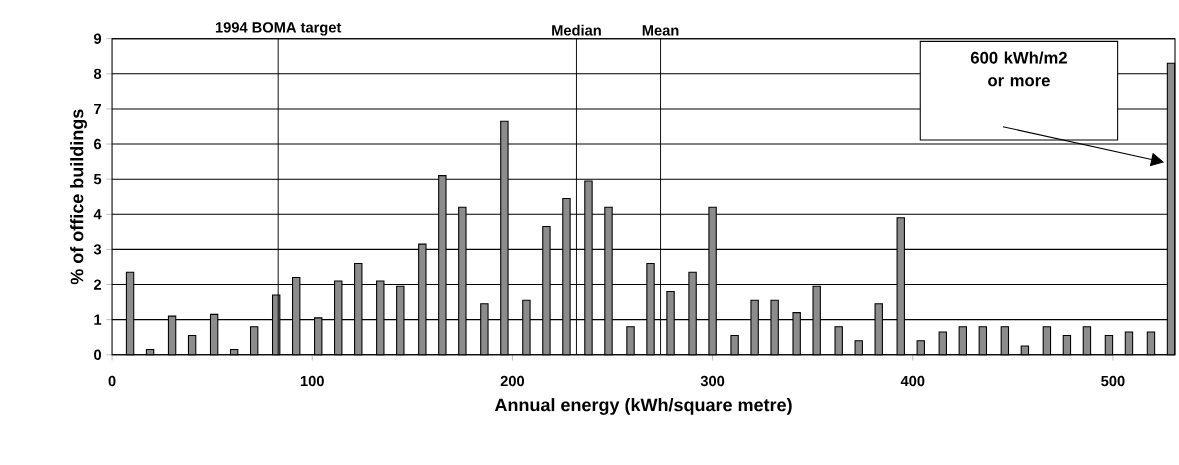  I want to click on y-tick-label: 7, so click(97, 108).